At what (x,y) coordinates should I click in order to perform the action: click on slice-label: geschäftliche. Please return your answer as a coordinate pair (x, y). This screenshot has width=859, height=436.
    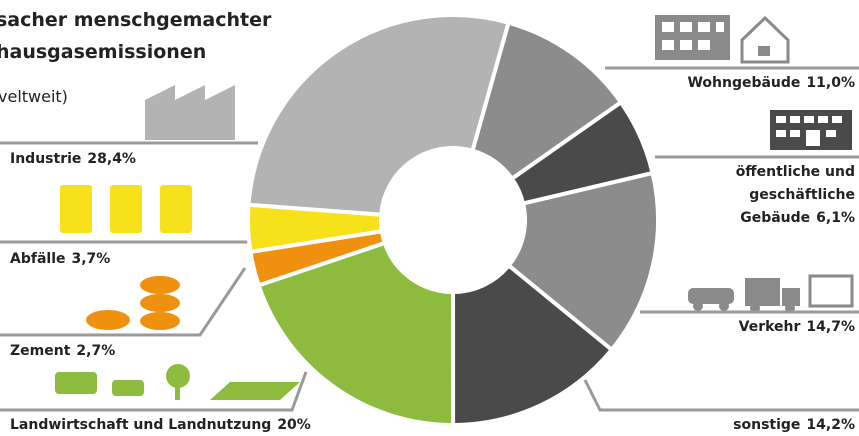
    Looking at the image, I should click on (802, 195).